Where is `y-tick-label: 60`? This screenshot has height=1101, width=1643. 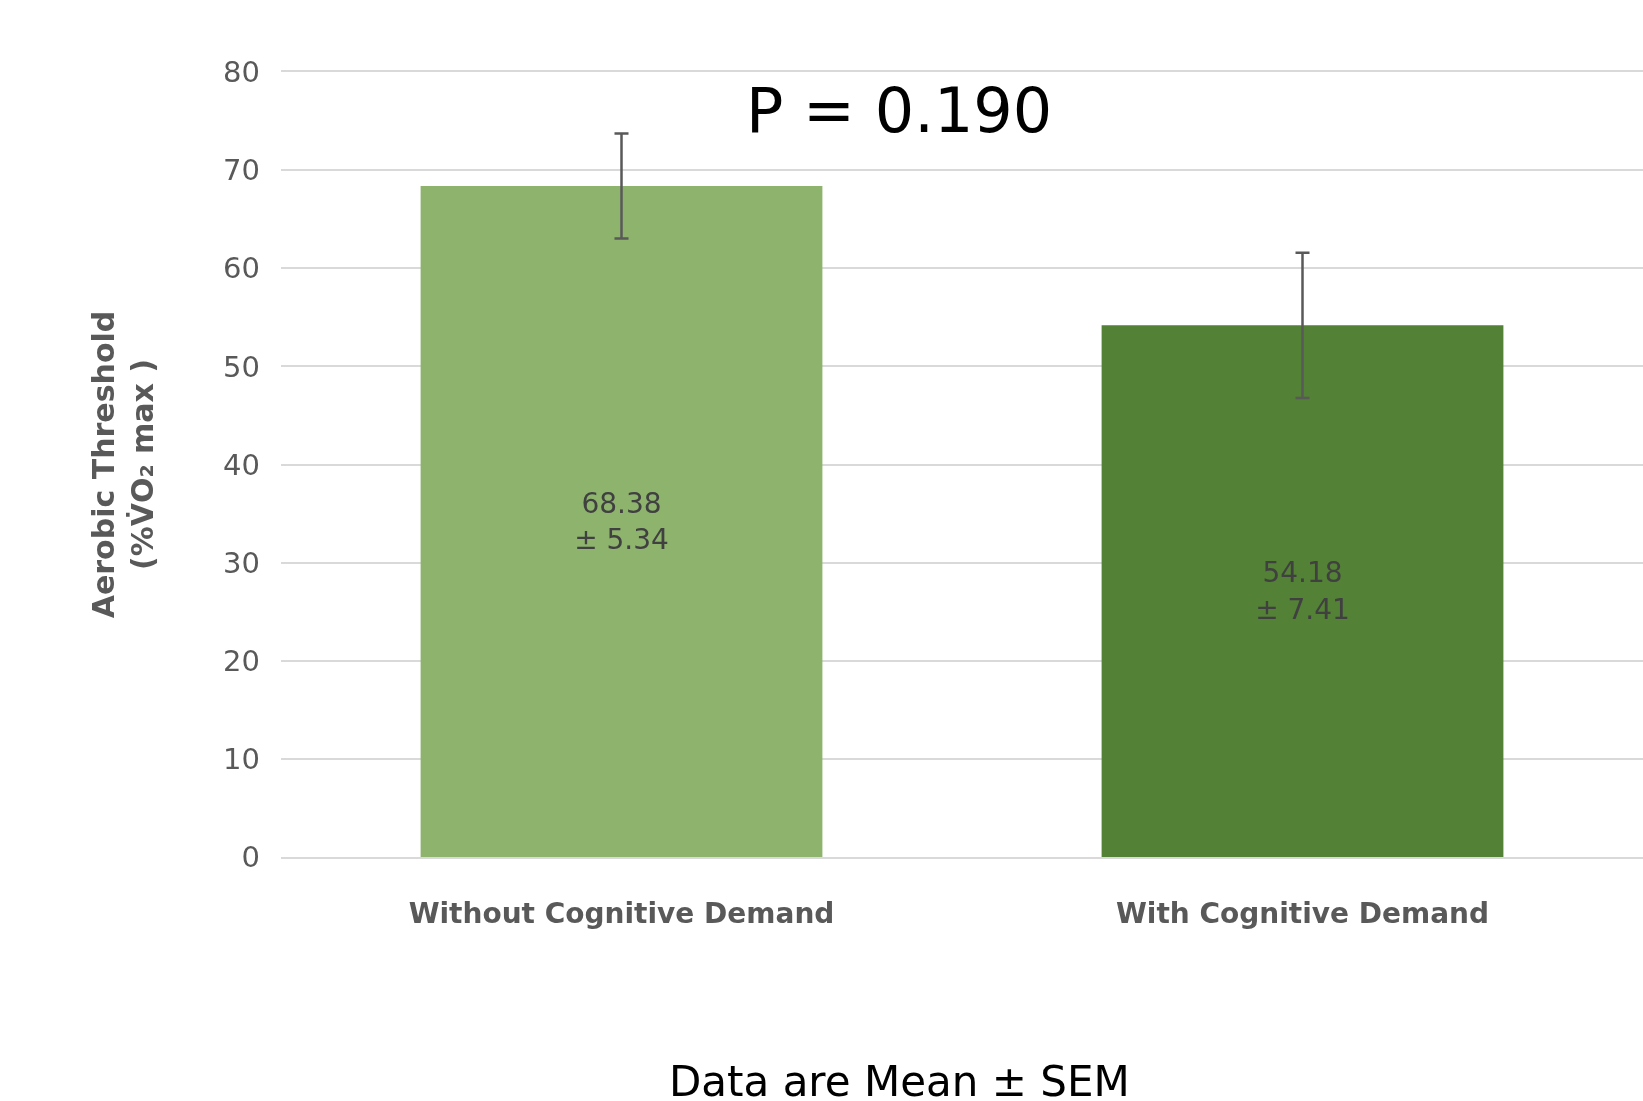 y-tick-label: 60 is located at coordinates (241, 268).